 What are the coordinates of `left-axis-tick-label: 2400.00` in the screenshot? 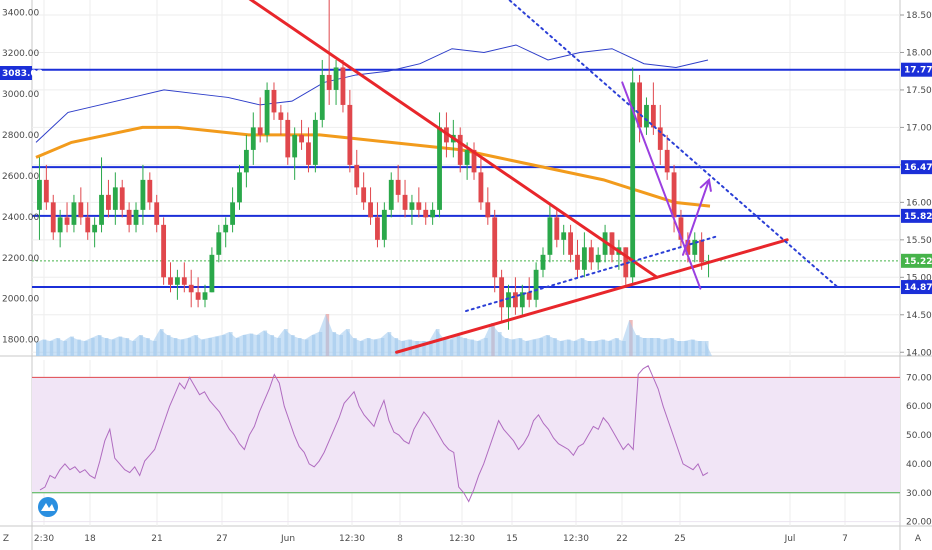 It's located at (20, 218).